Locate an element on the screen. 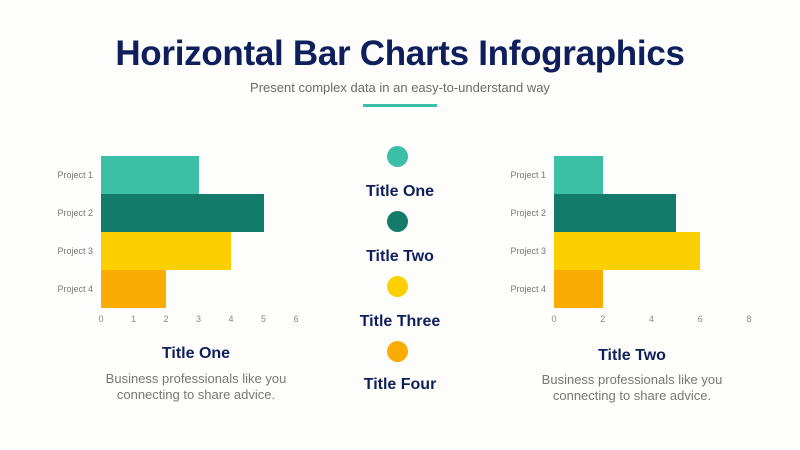 This screenshot has width=800, height=450. caption-text-left: connecting to share advice. is located at coordinates (196, 394).